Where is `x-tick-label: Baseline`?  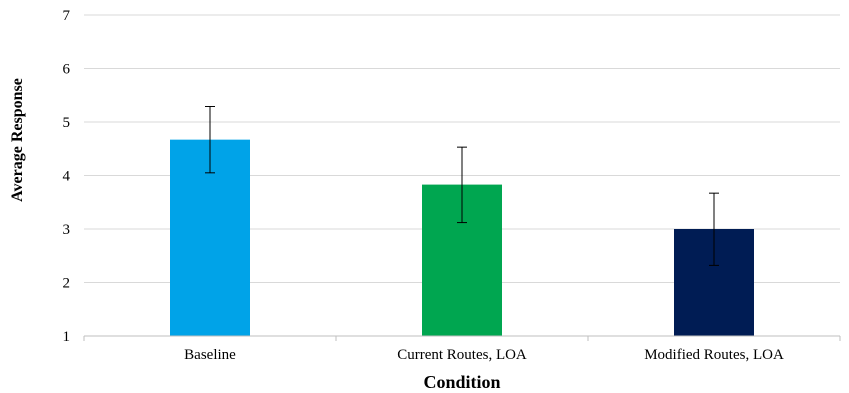 x-tick-label: Baseline is located at coordinates (210, 355).